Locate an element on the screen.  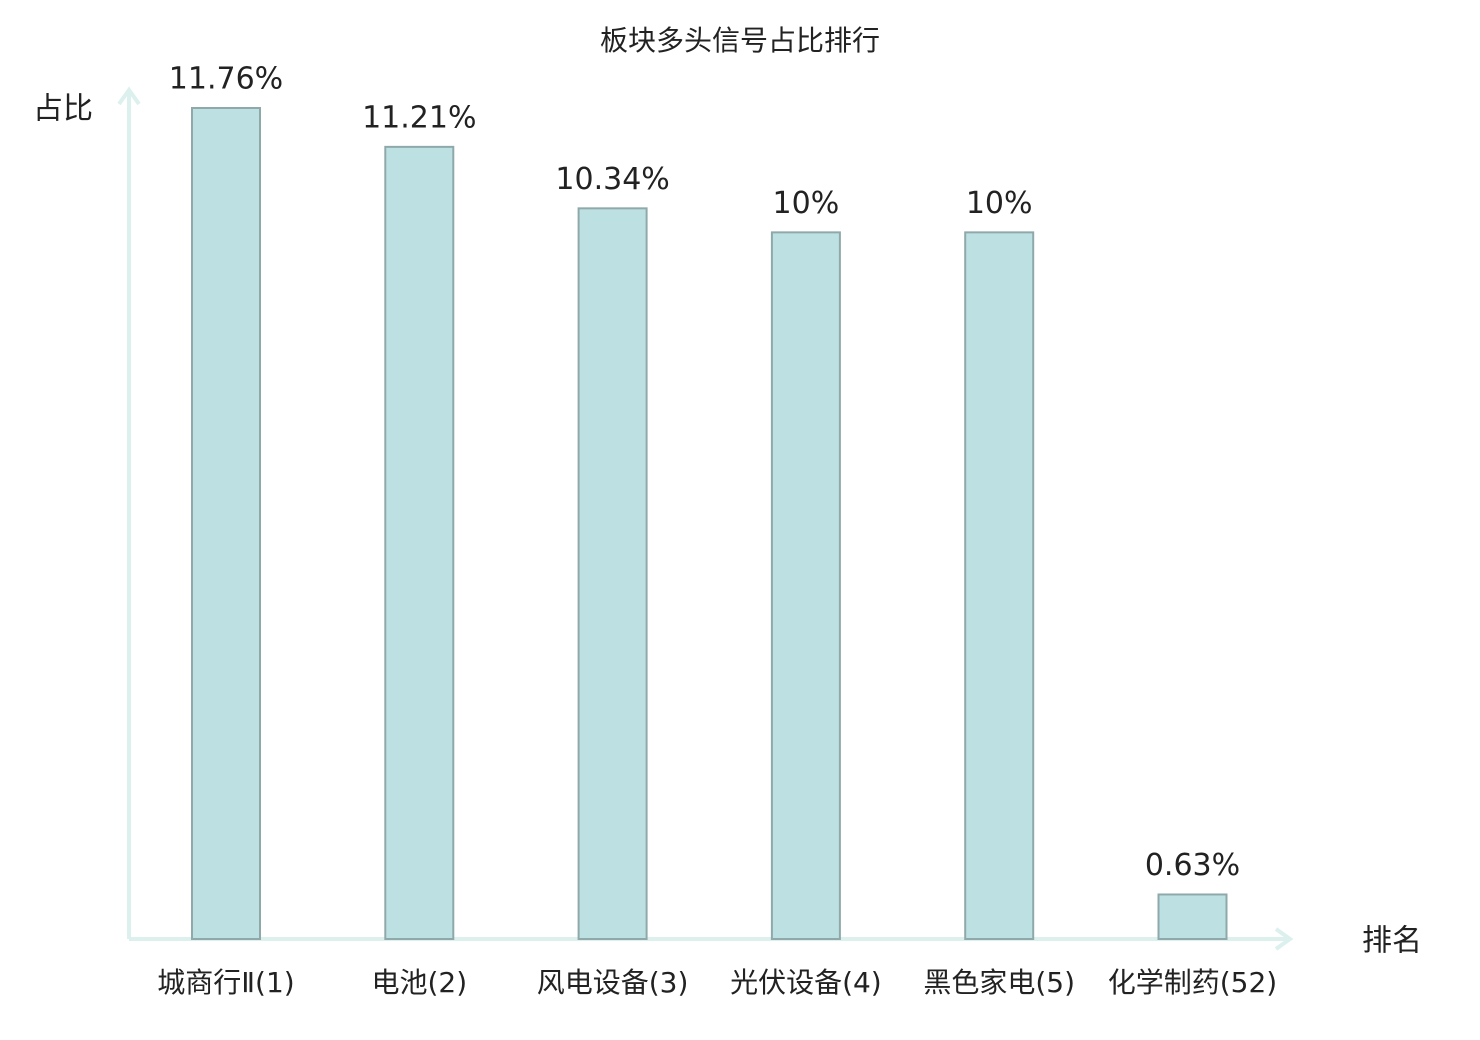
value-label: 11.21% is located at coordinates (419, 117).